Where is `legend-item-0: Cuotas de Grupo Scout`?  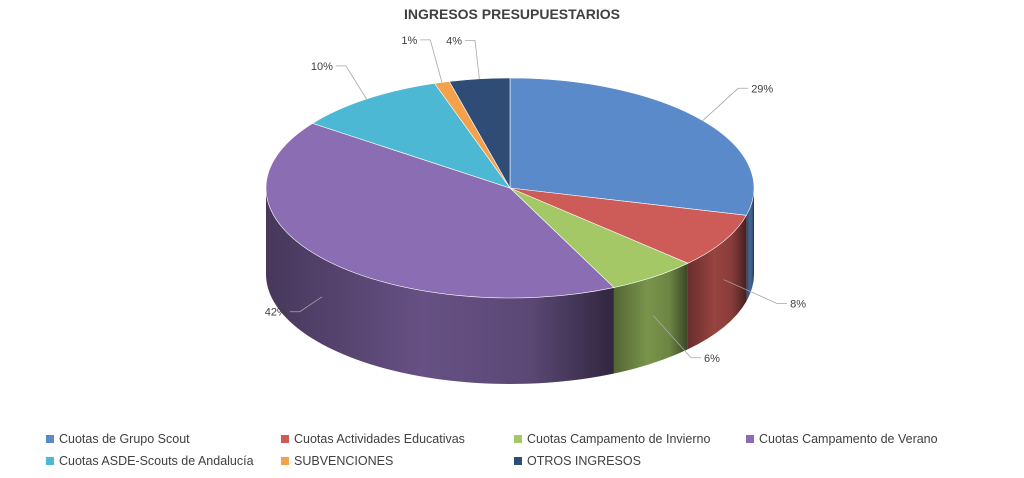
legend-item-0: Cuotas de Grupo Scout is located at coordinates (163, 439).